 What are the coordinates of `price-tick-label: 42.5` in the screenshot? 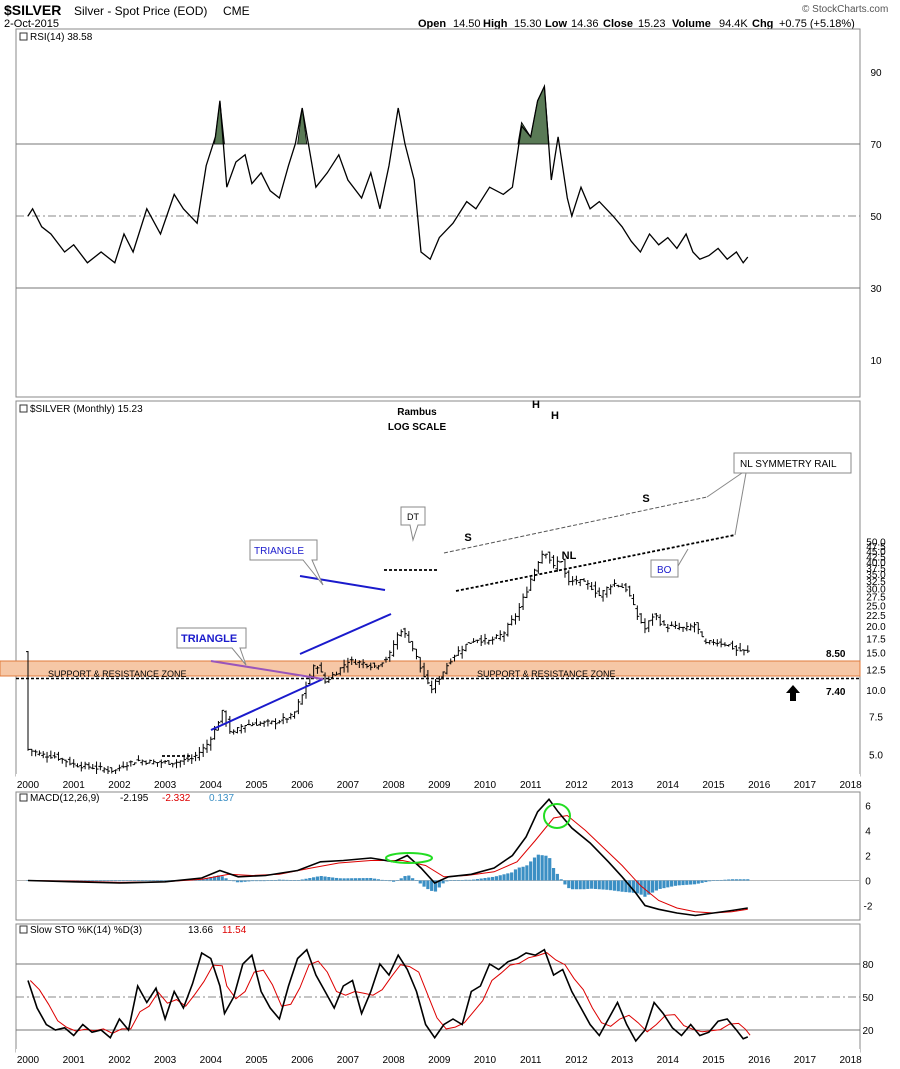 It's located at (876, 557).